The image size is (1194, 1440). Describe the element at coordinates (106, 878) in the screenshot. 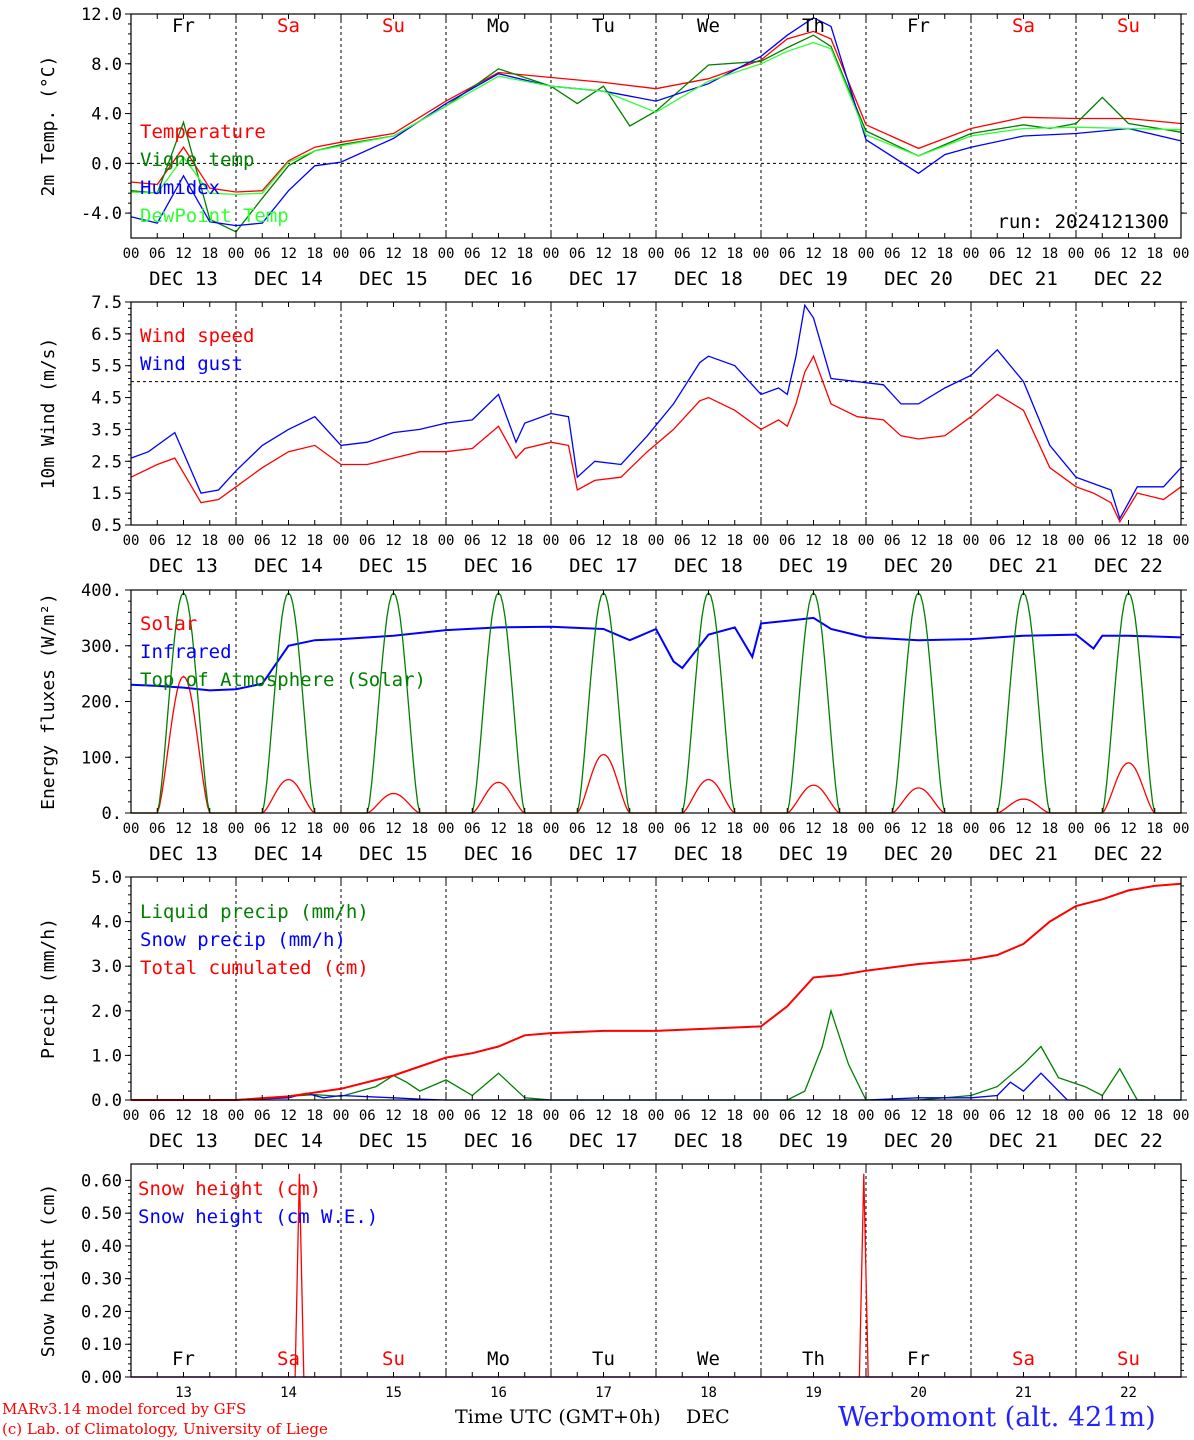

I see `y-tick-label: 5.0` at that location.